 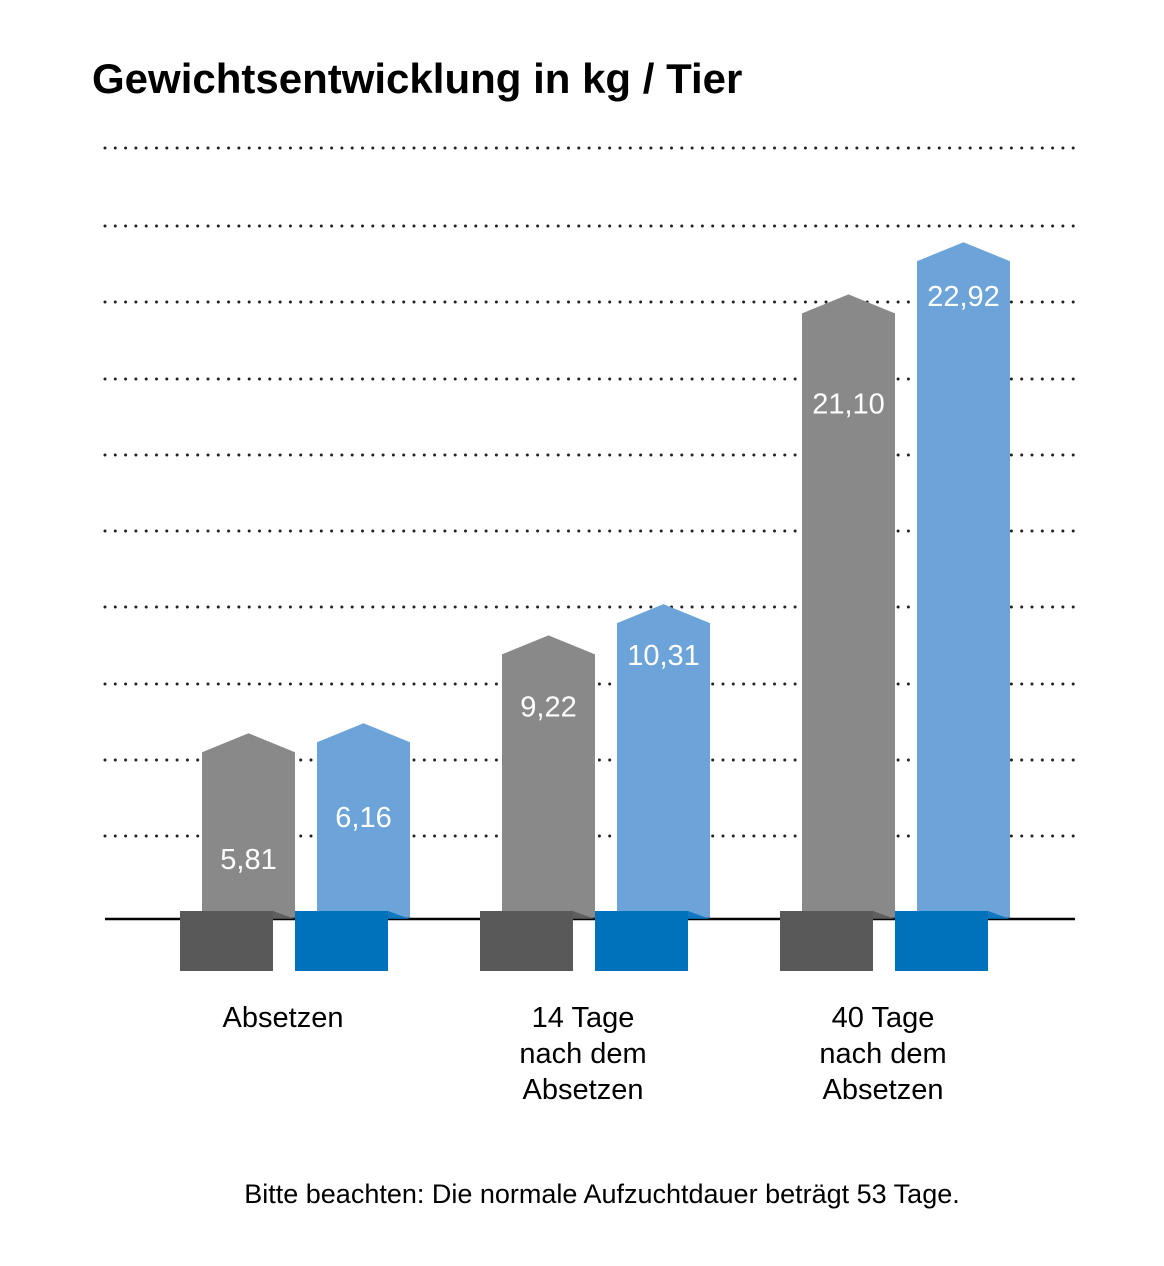 I want to click on value-label: 10,31, so click(x=663, y=656).